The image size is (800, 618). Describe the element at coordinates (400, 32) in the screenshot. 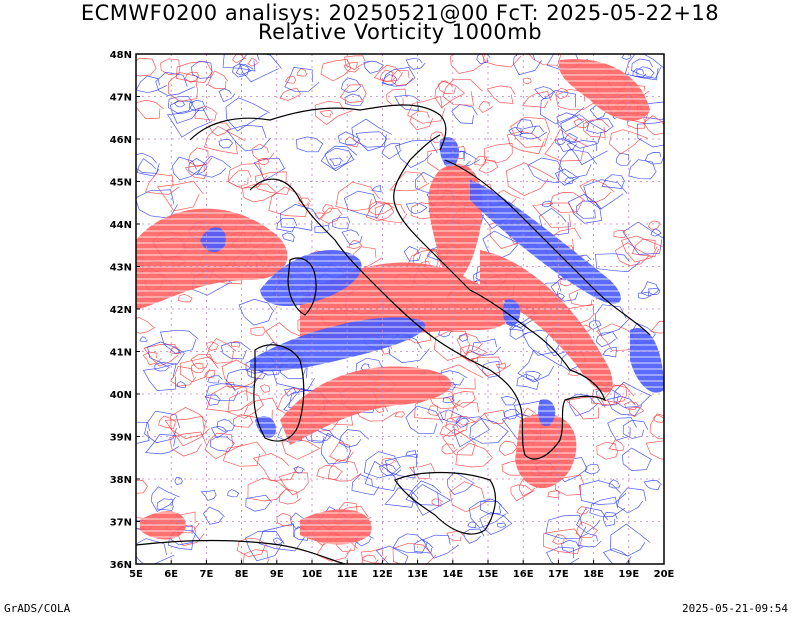

I see `map-subtitle: Relative Vorticity 1000mb` at that location.